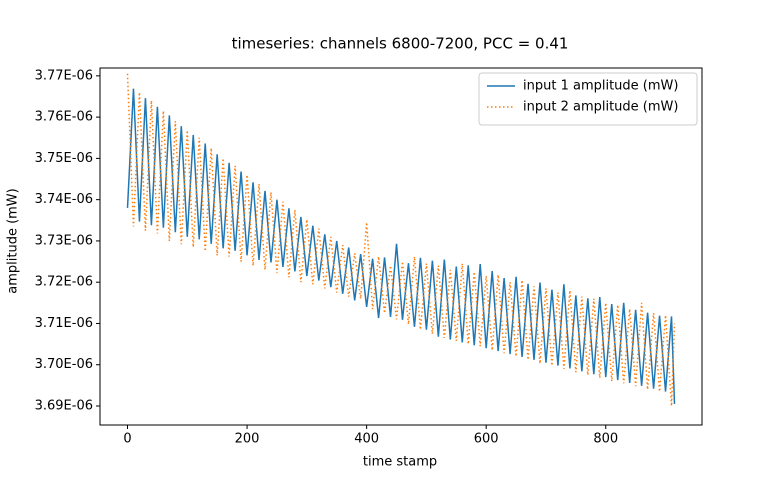 Image resolution: width=780 pixels, height=478 pixels. Describe the element at coordinates (64, 282) in the screenshot. I see `y-tick-label: 3.72E-06` at that location.